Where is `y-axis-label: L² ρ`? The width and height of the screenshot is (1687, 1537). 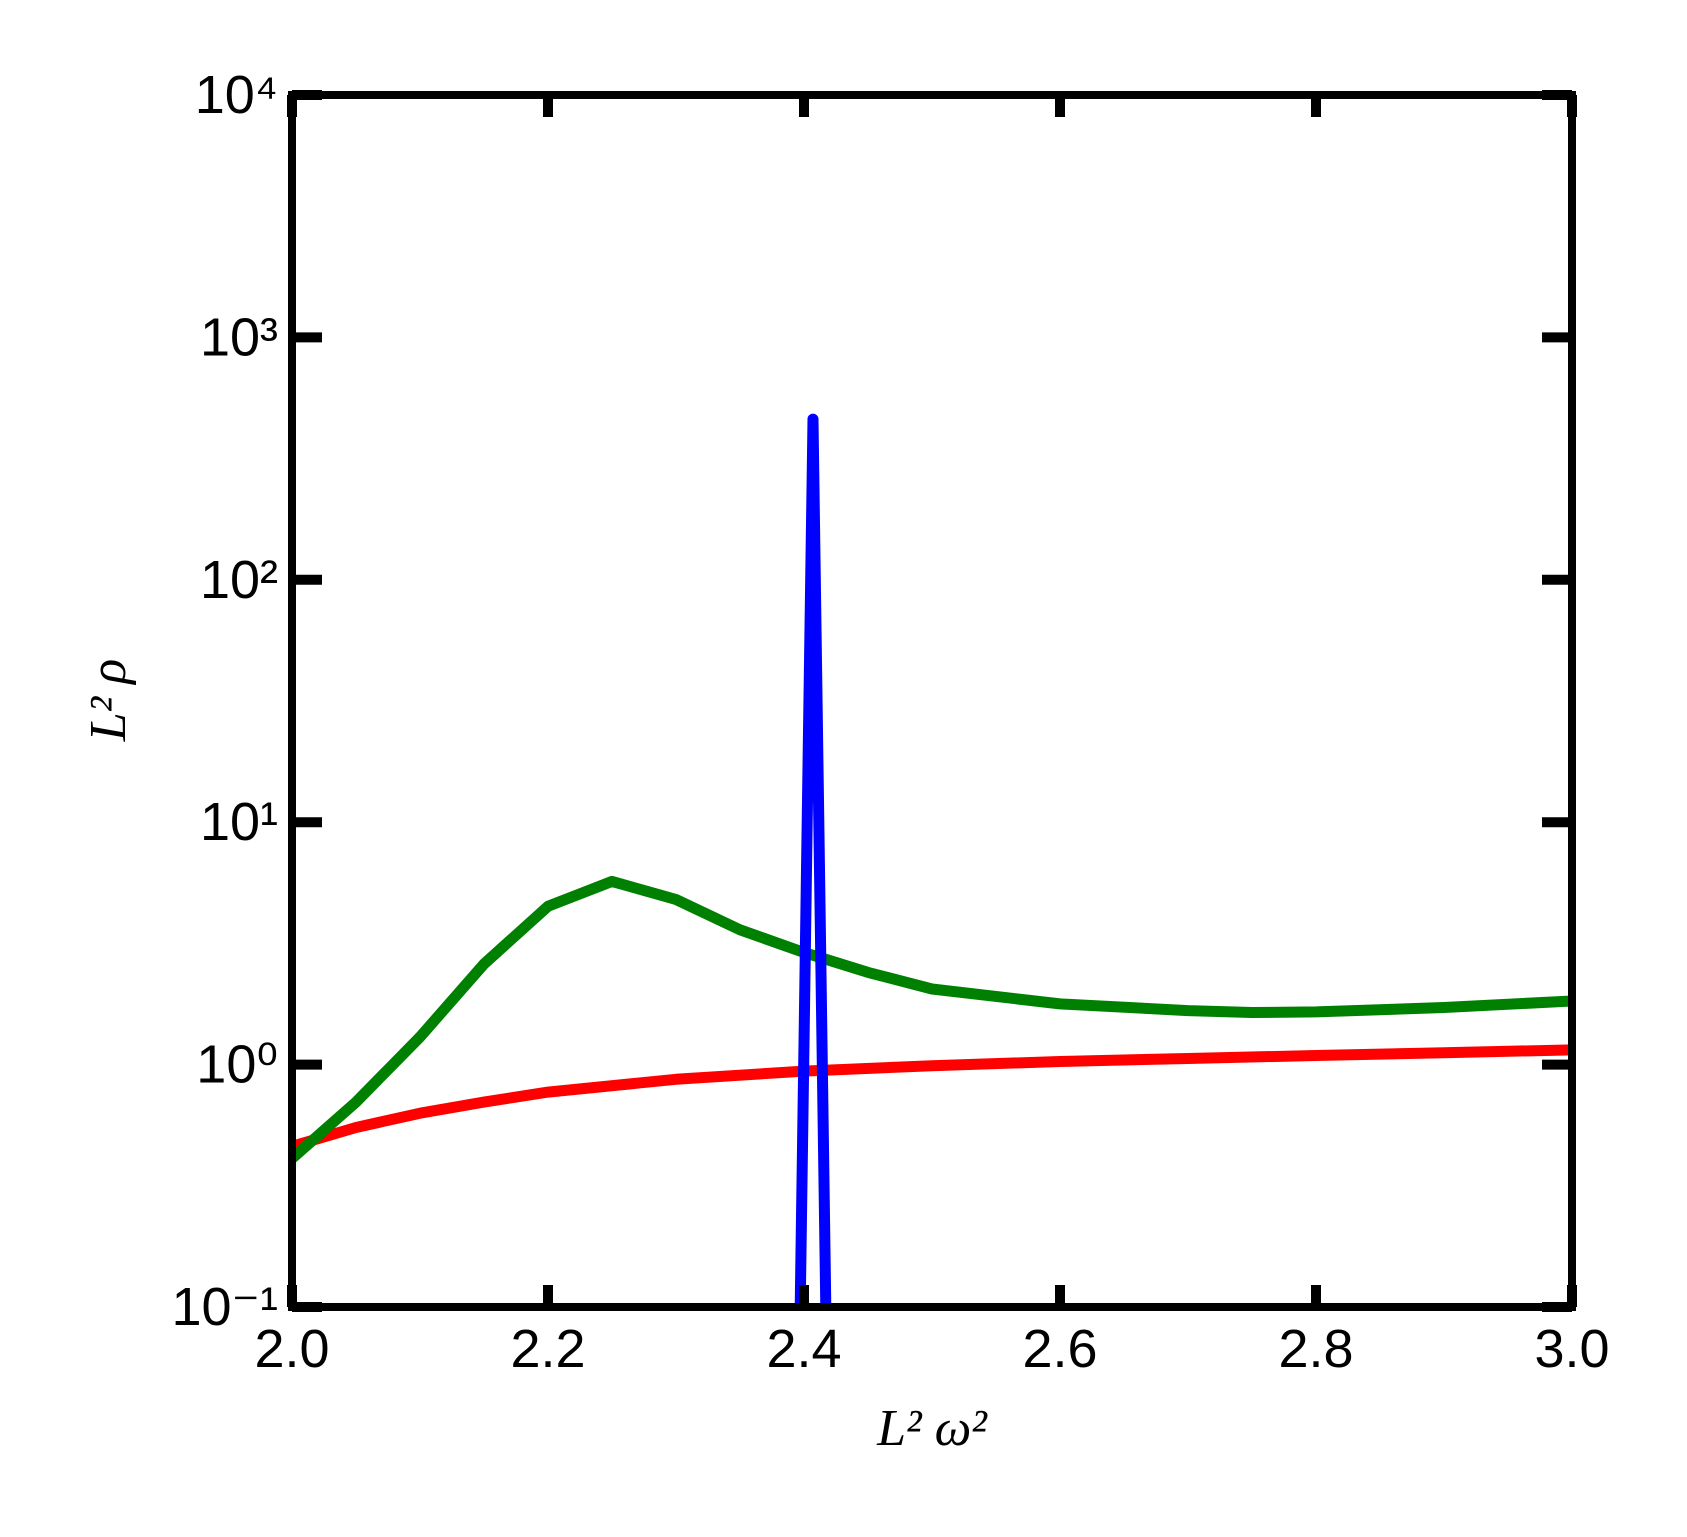 y-axis-label: L² ρ is located at coordinates (108, 700).